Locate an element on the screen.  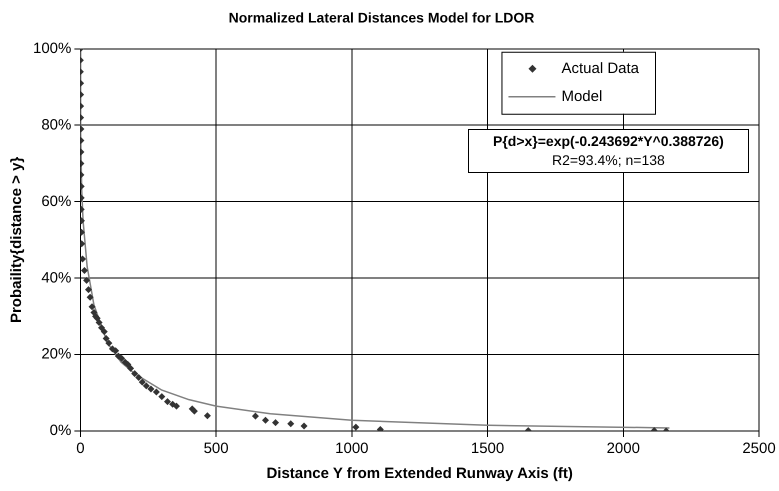
x-axis-title: Distance Y from Extended Runway Axis (ft) is located at coordinates (419, 473).